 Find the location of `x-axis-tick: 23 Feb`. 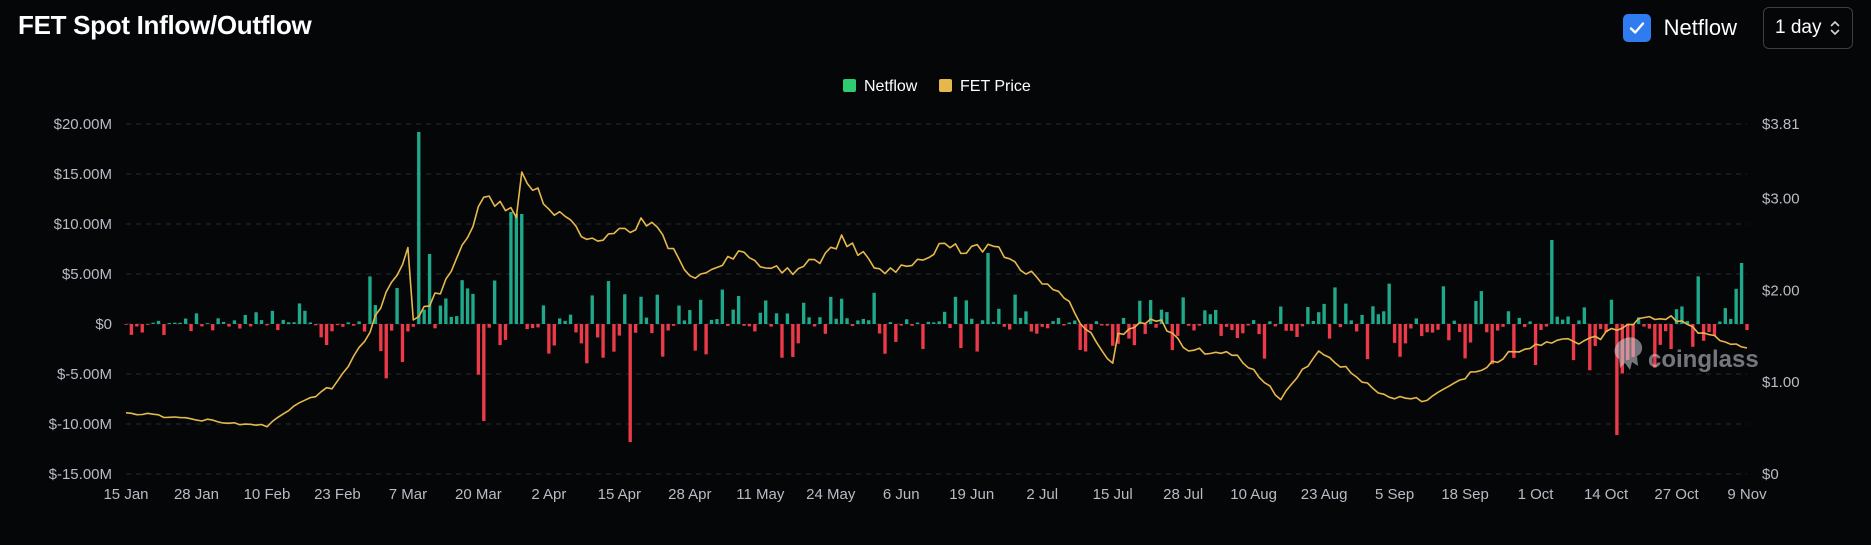

x-axis-tick: 23 Feb is located at coordinates (337, 494).